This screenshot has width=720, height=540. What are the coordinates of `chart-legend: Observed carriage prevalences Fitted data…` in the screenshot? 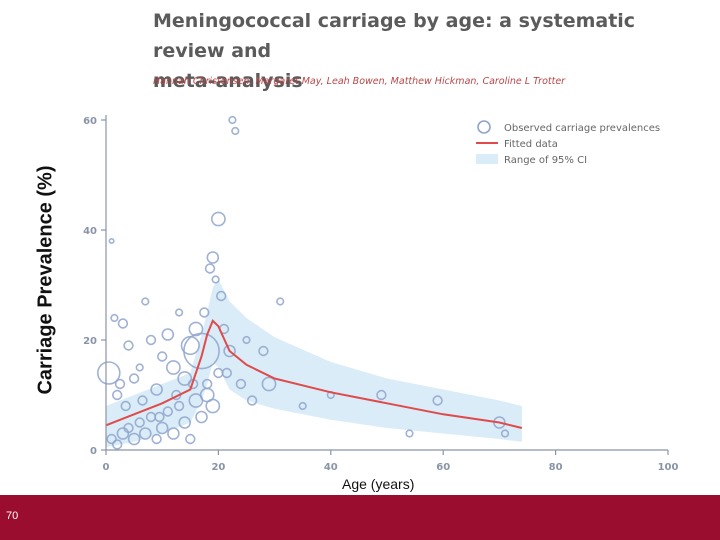 It's located at (568, 143).